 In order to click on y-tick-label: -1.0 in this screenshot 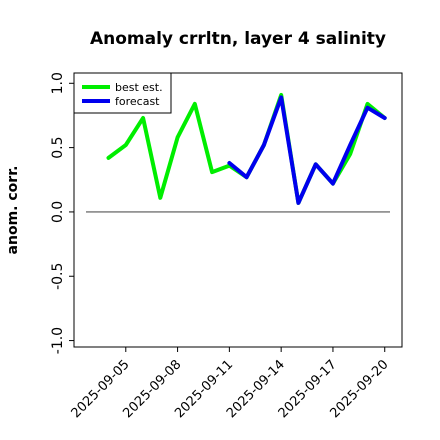, I will do `click(58, 340)`.